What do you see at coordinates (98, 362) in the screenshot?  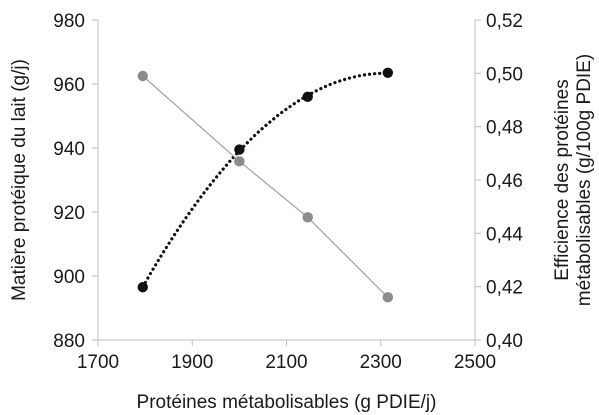 I see `x-tick-label: 1700` at bounding box center [98, 362].